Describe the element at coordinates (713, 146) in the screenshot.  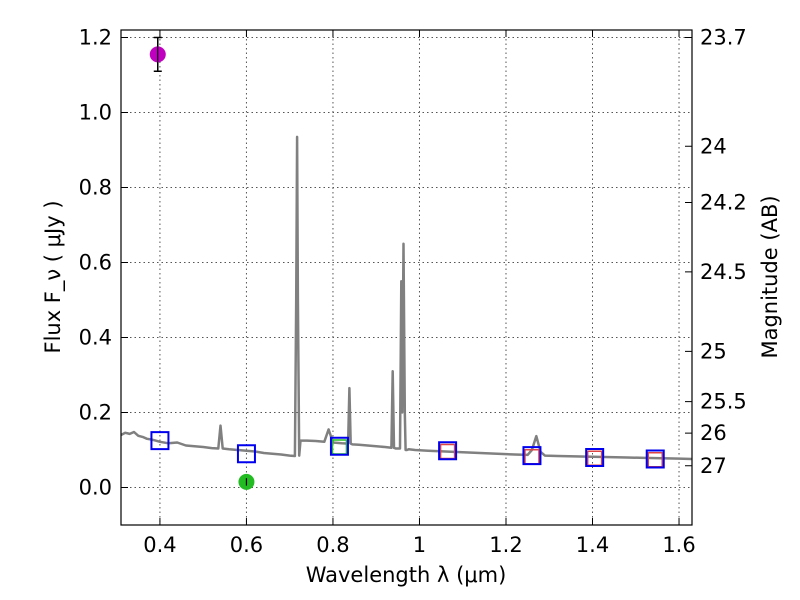
I see `mag-tick-label: 24` at that location.